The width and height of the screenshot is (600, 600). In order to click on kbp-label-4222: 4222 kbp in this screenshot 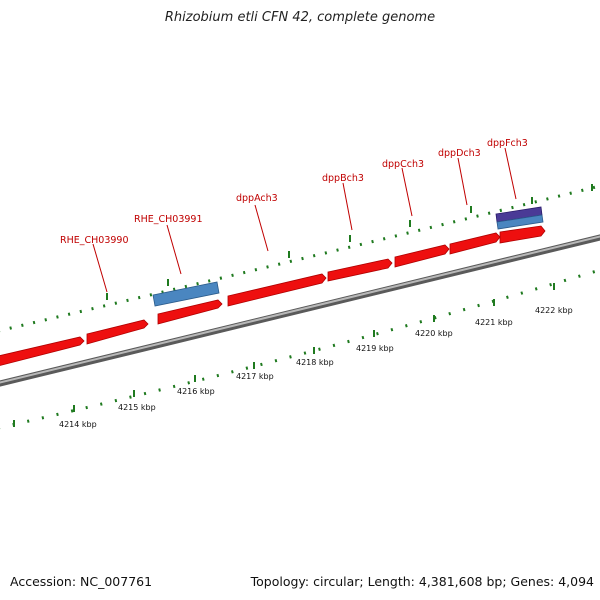, I will do `click(554, 310)`.